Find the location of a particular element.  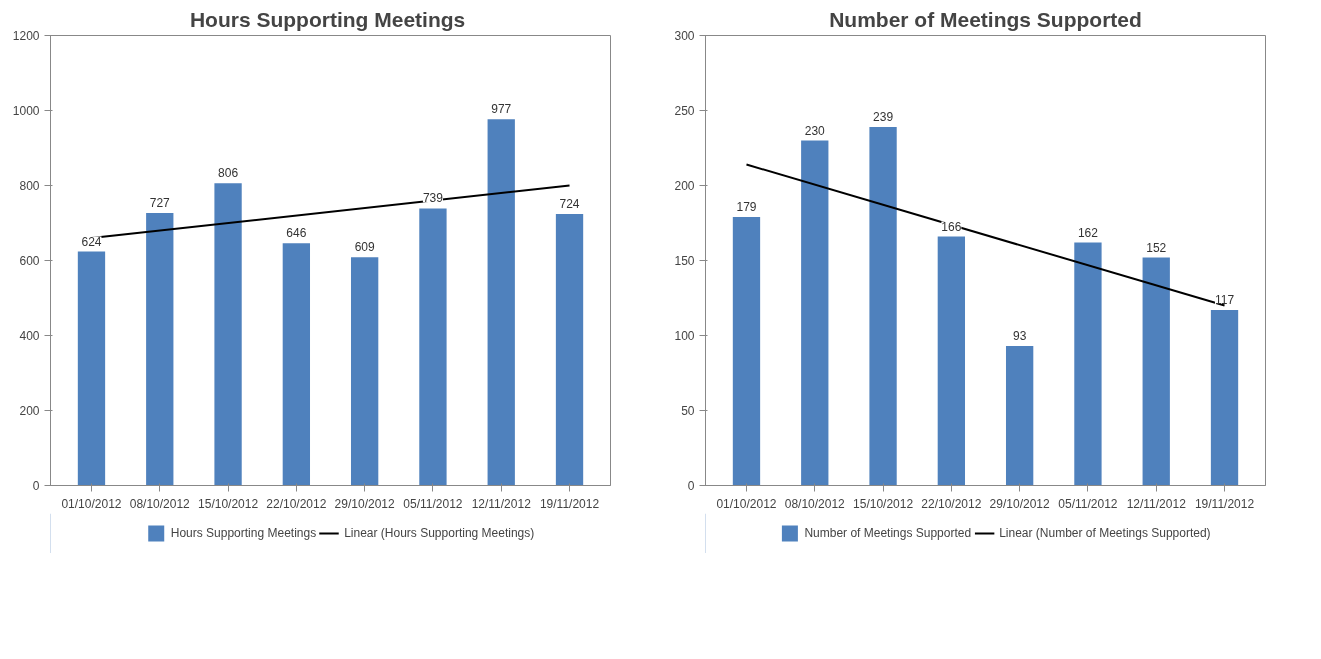

data-label: 239 is located at coordinates (883, 117).